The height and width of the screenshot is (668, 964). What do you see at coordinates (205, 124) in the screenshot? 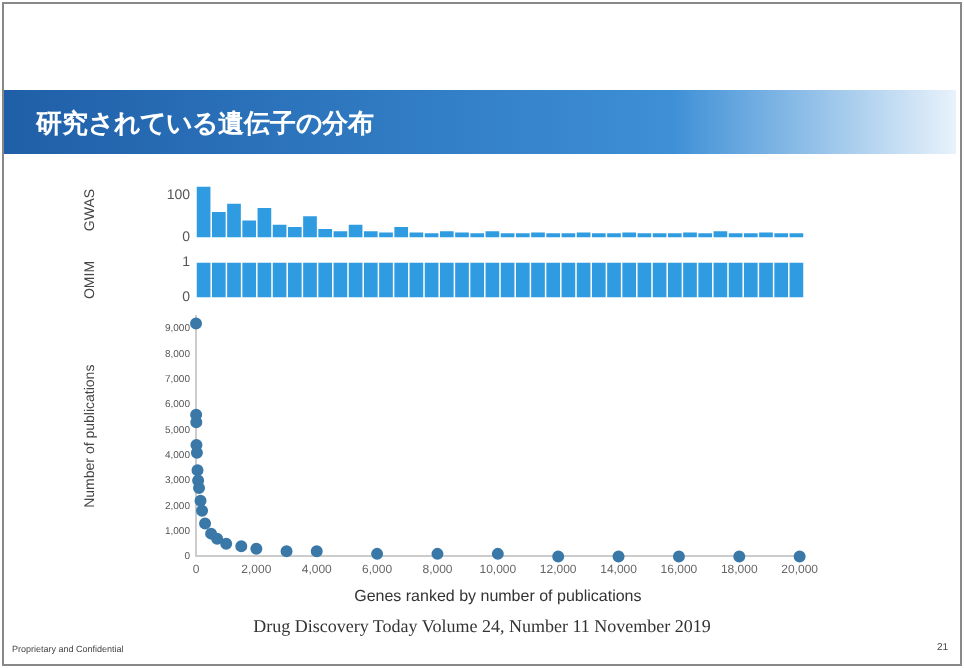
I see `chart-title: 研究されている遺伝子の分布` at bounding box center [205, 124].